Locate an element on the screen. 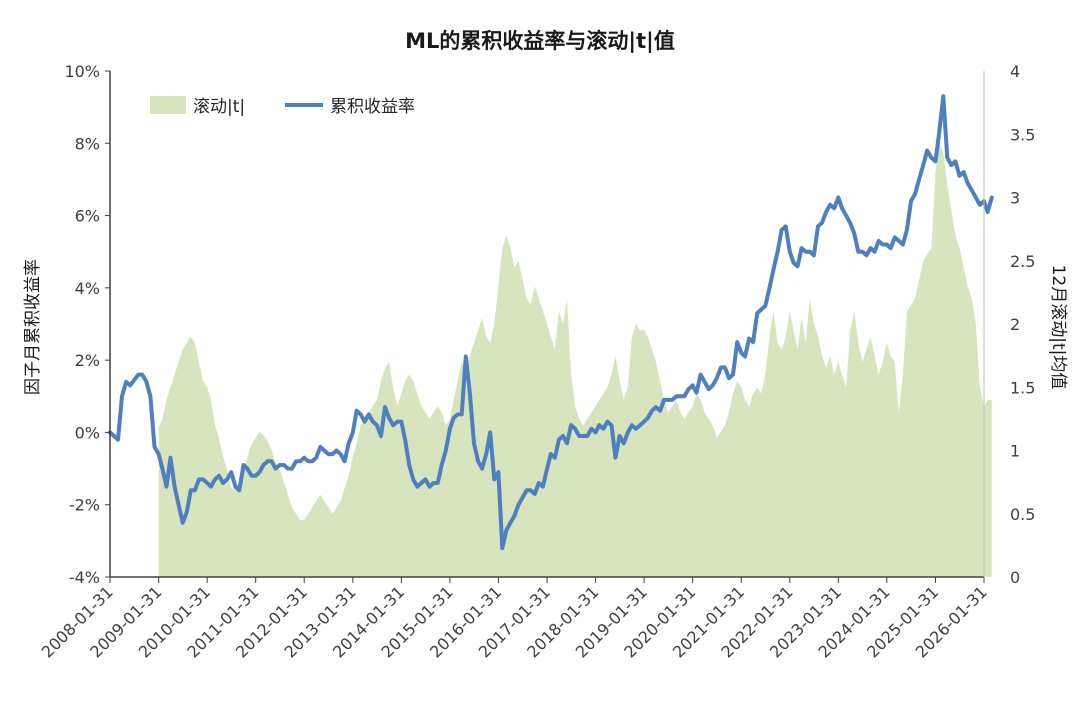  left-tick-label: 4% is located at coordinates (87, 288).